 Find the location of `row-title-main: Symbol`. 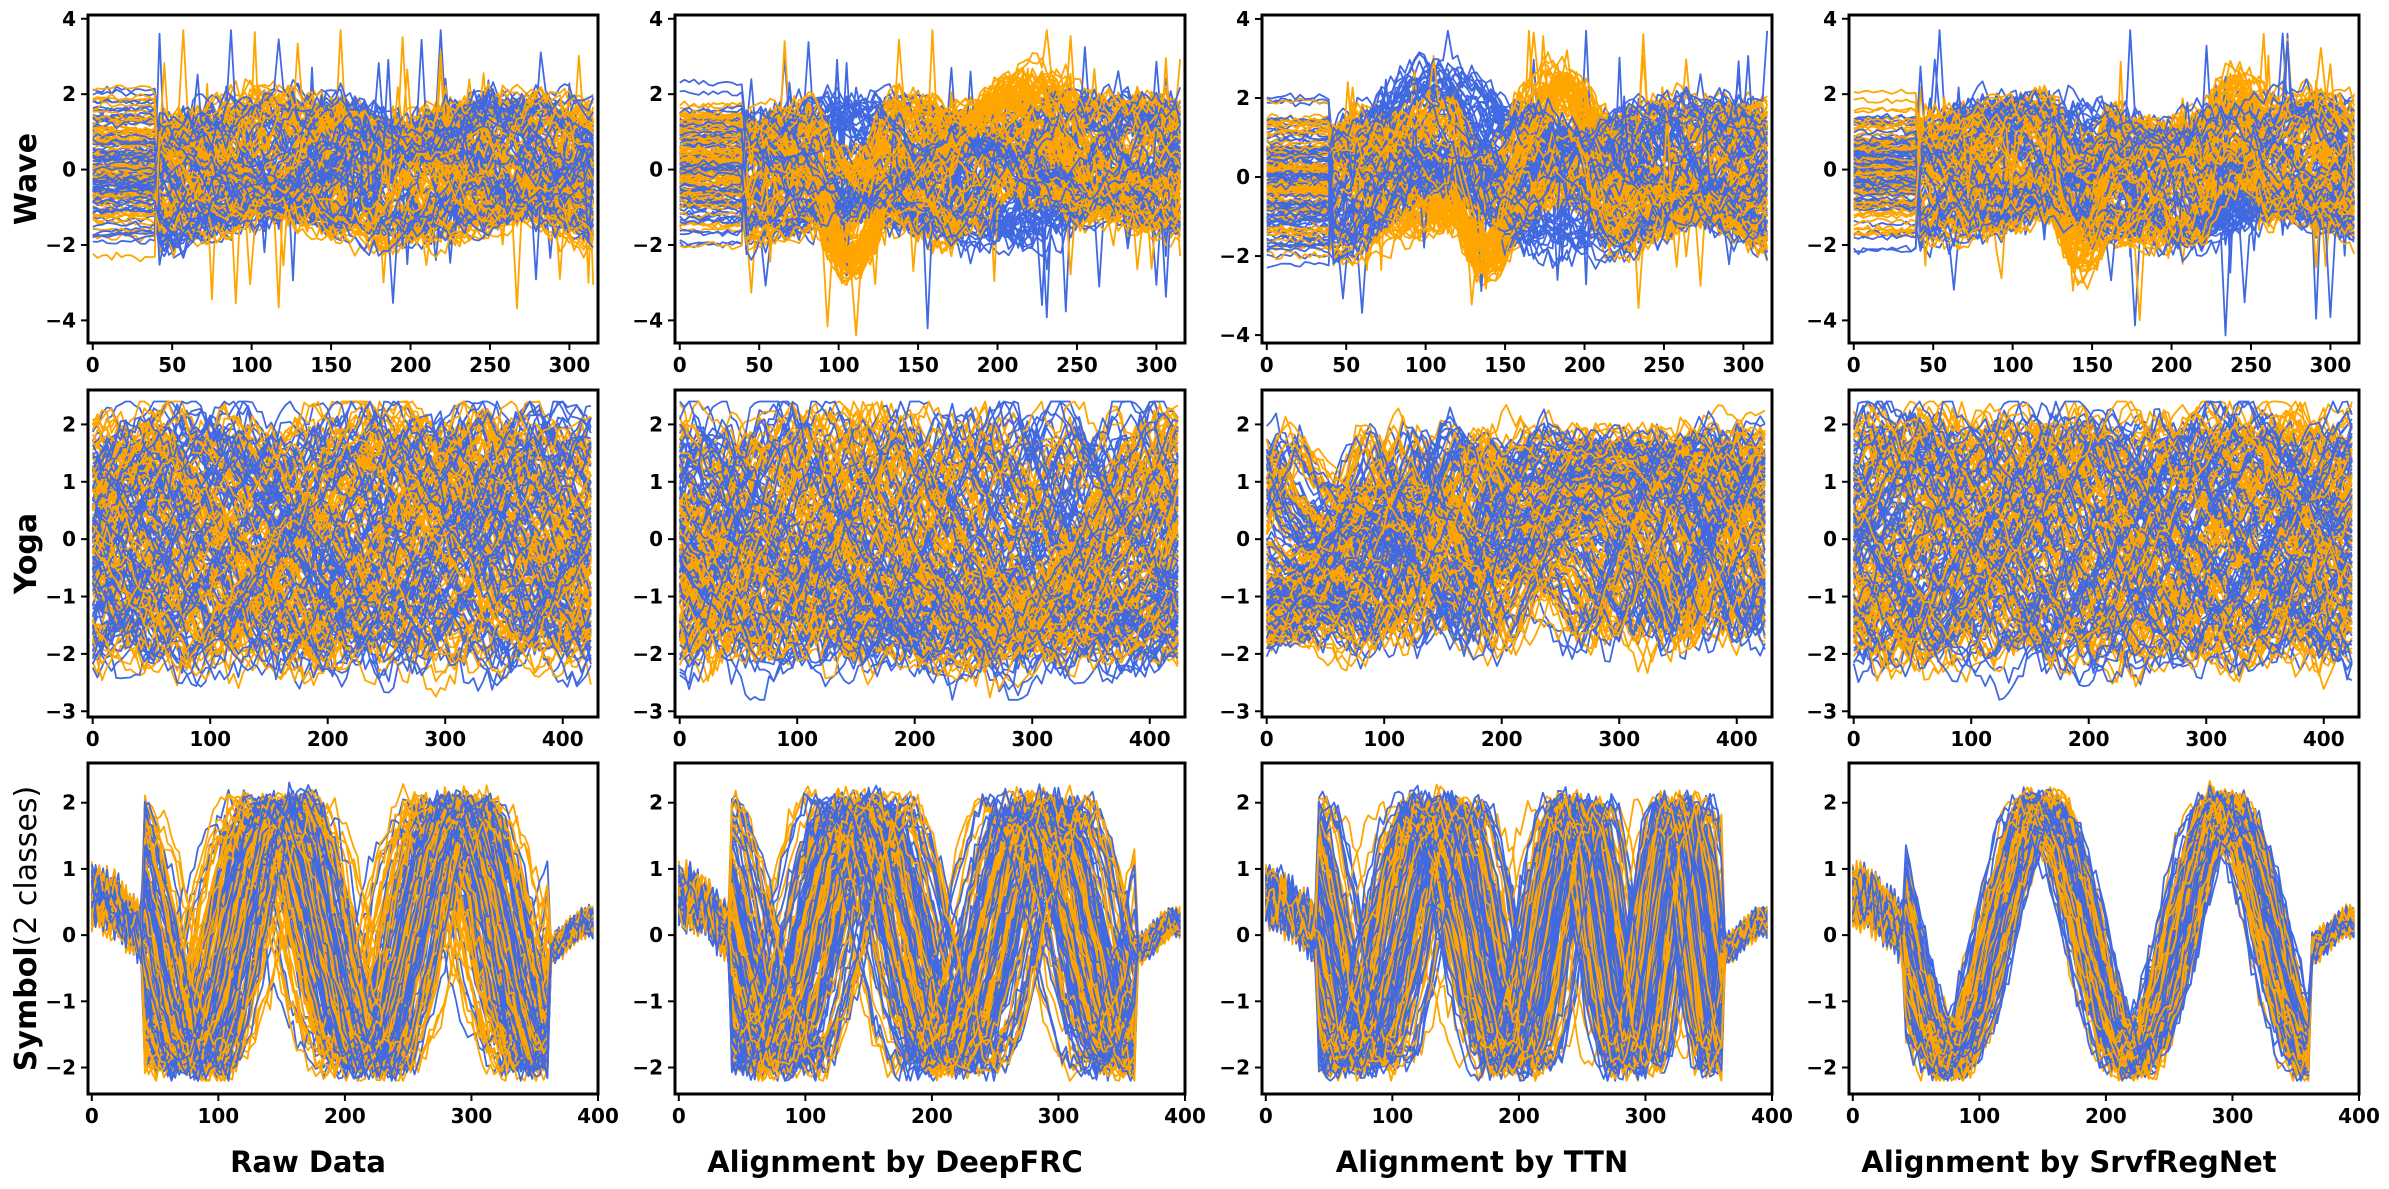

row-title-main: Symbol is located at coordinates (26, 1008).